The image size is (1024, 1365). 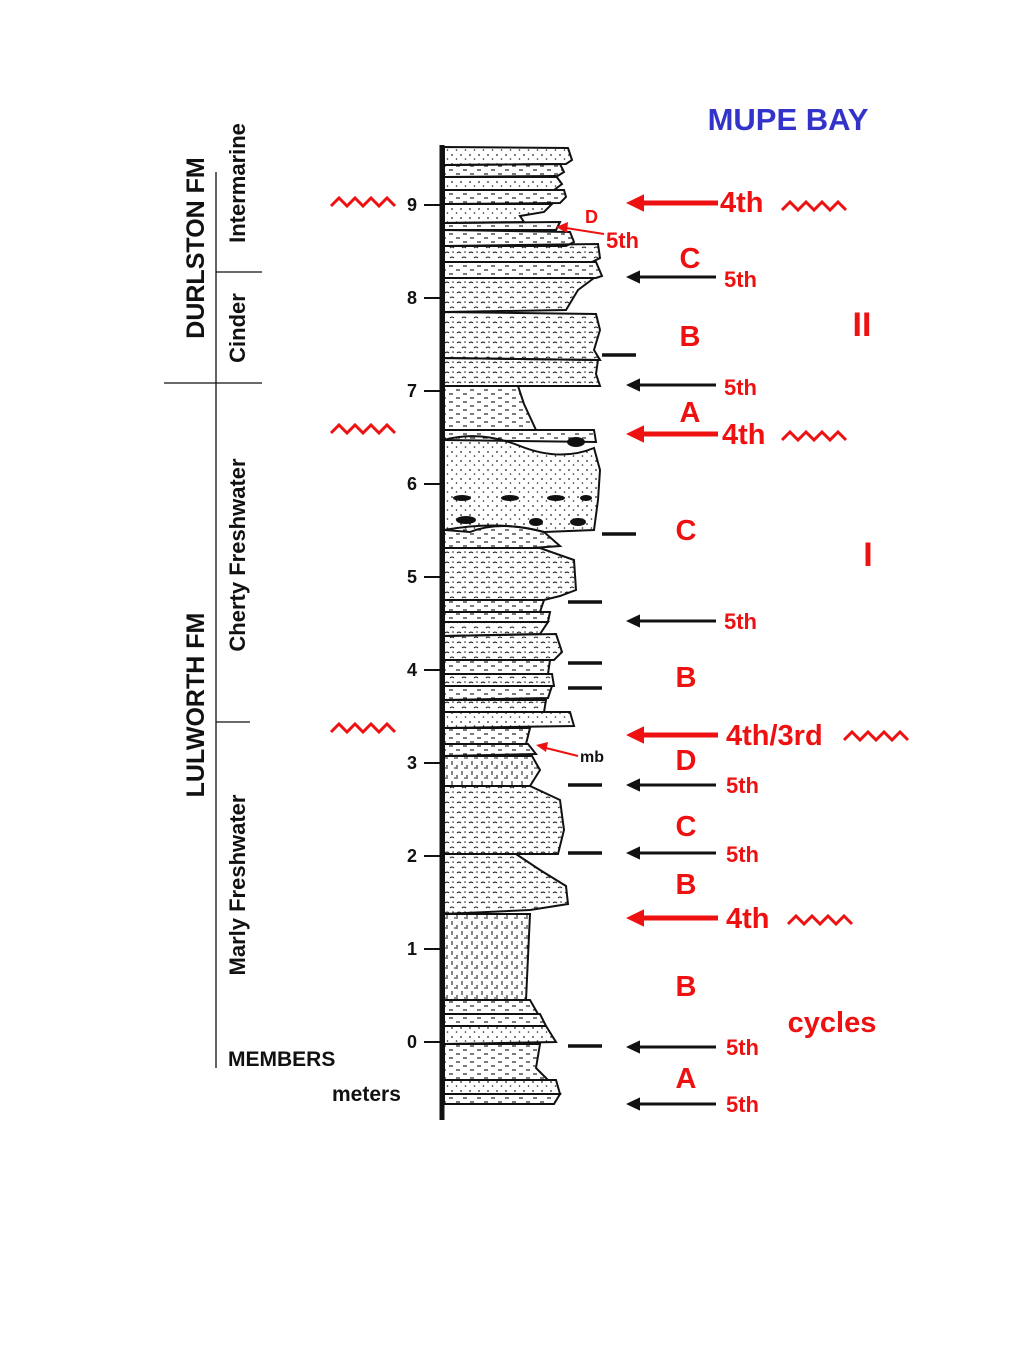 I want to click on cycle-set-label: II, so click(x=862, y=325).